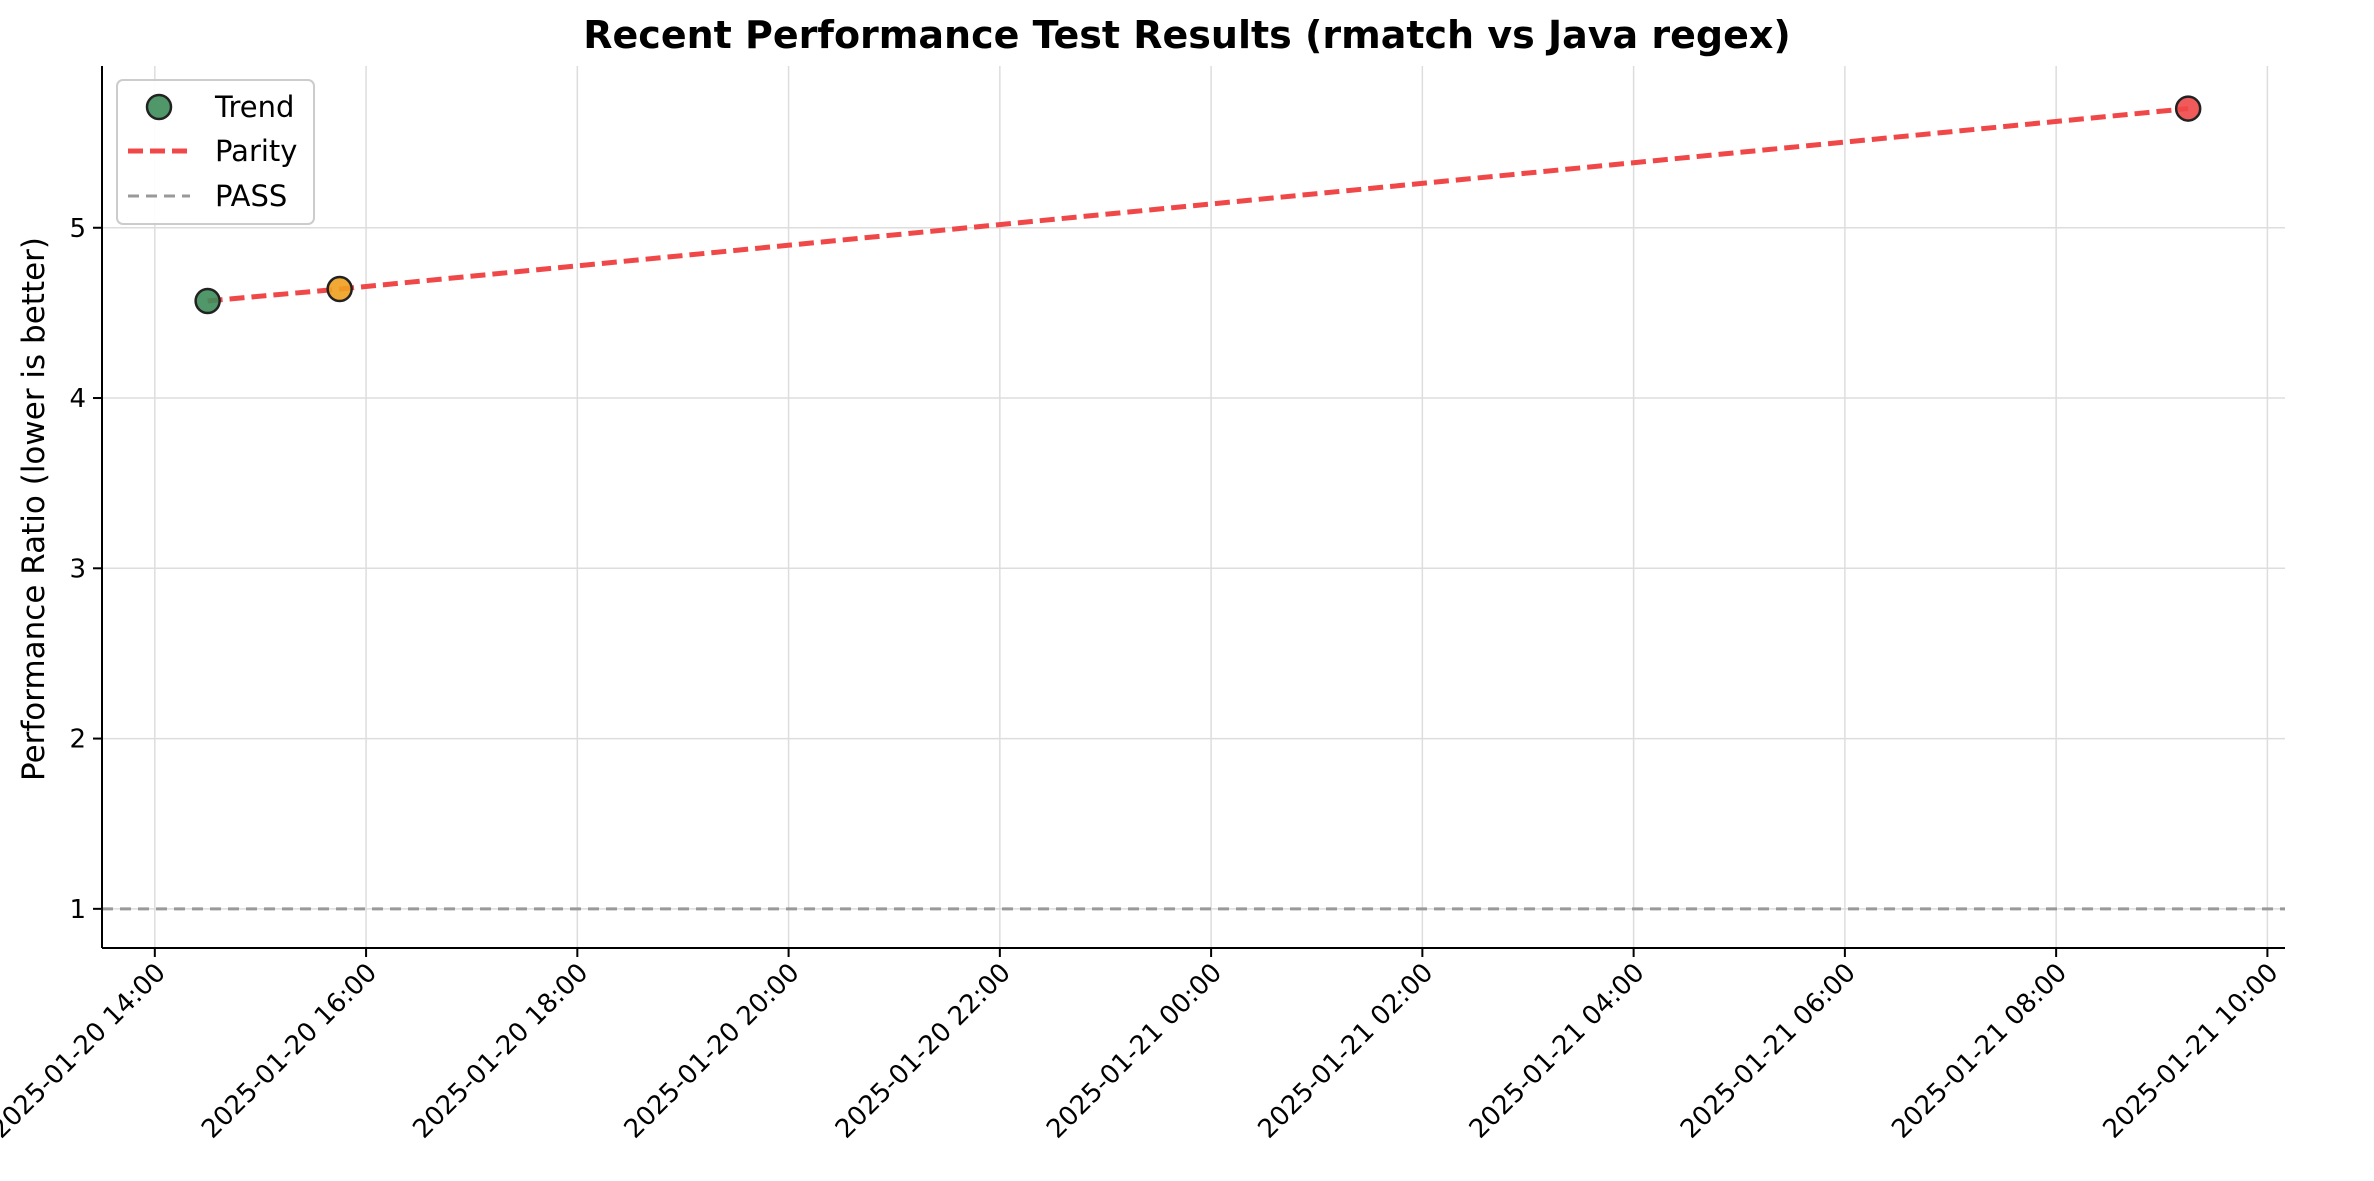 The image size is (2374, 1181). What do you see at coordinates (1345, 1051) in the screenshot?
I see `x-tick-label: 2025-01-21 02:00` at bounding box center [1345, 1051].